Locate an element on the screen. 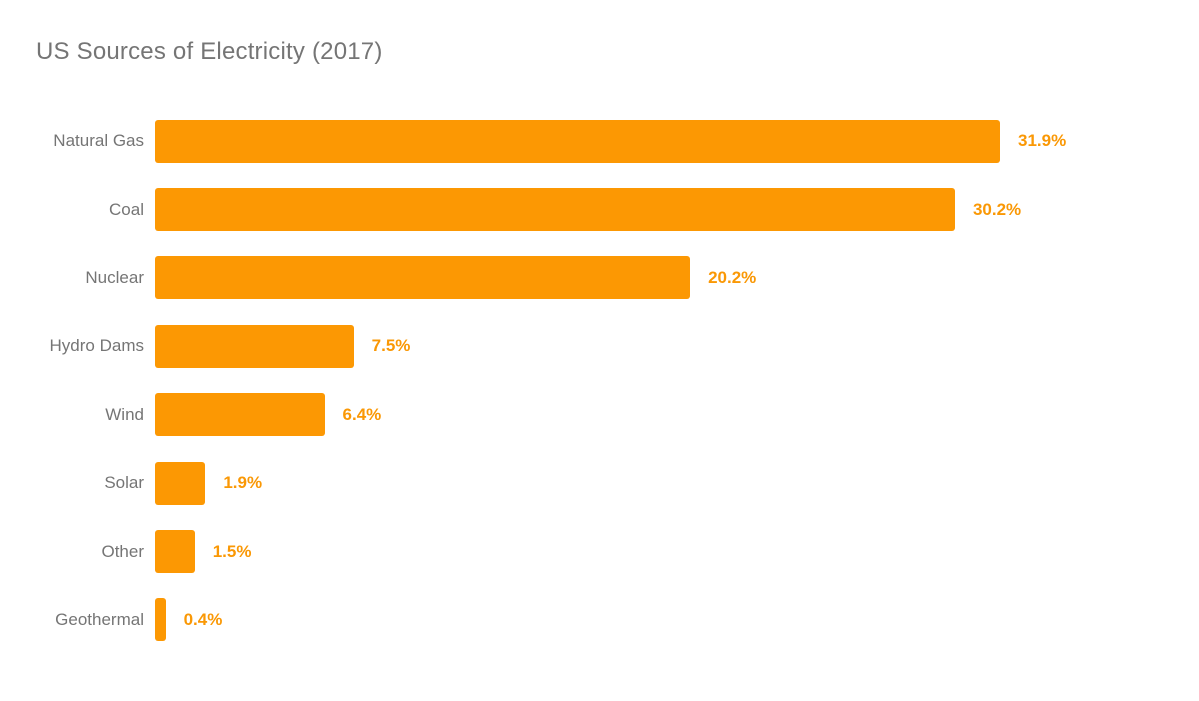  value-label: 1.5% is located at coordinates (232, 551).